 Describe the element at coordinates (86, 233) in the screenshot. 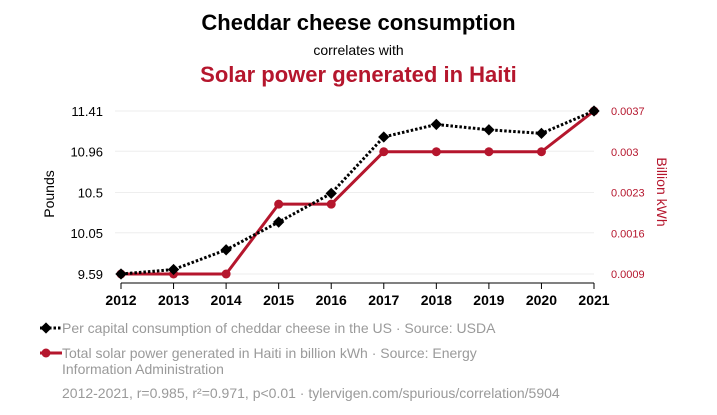

I see `y-left-tick-label: 10.05` at that location.